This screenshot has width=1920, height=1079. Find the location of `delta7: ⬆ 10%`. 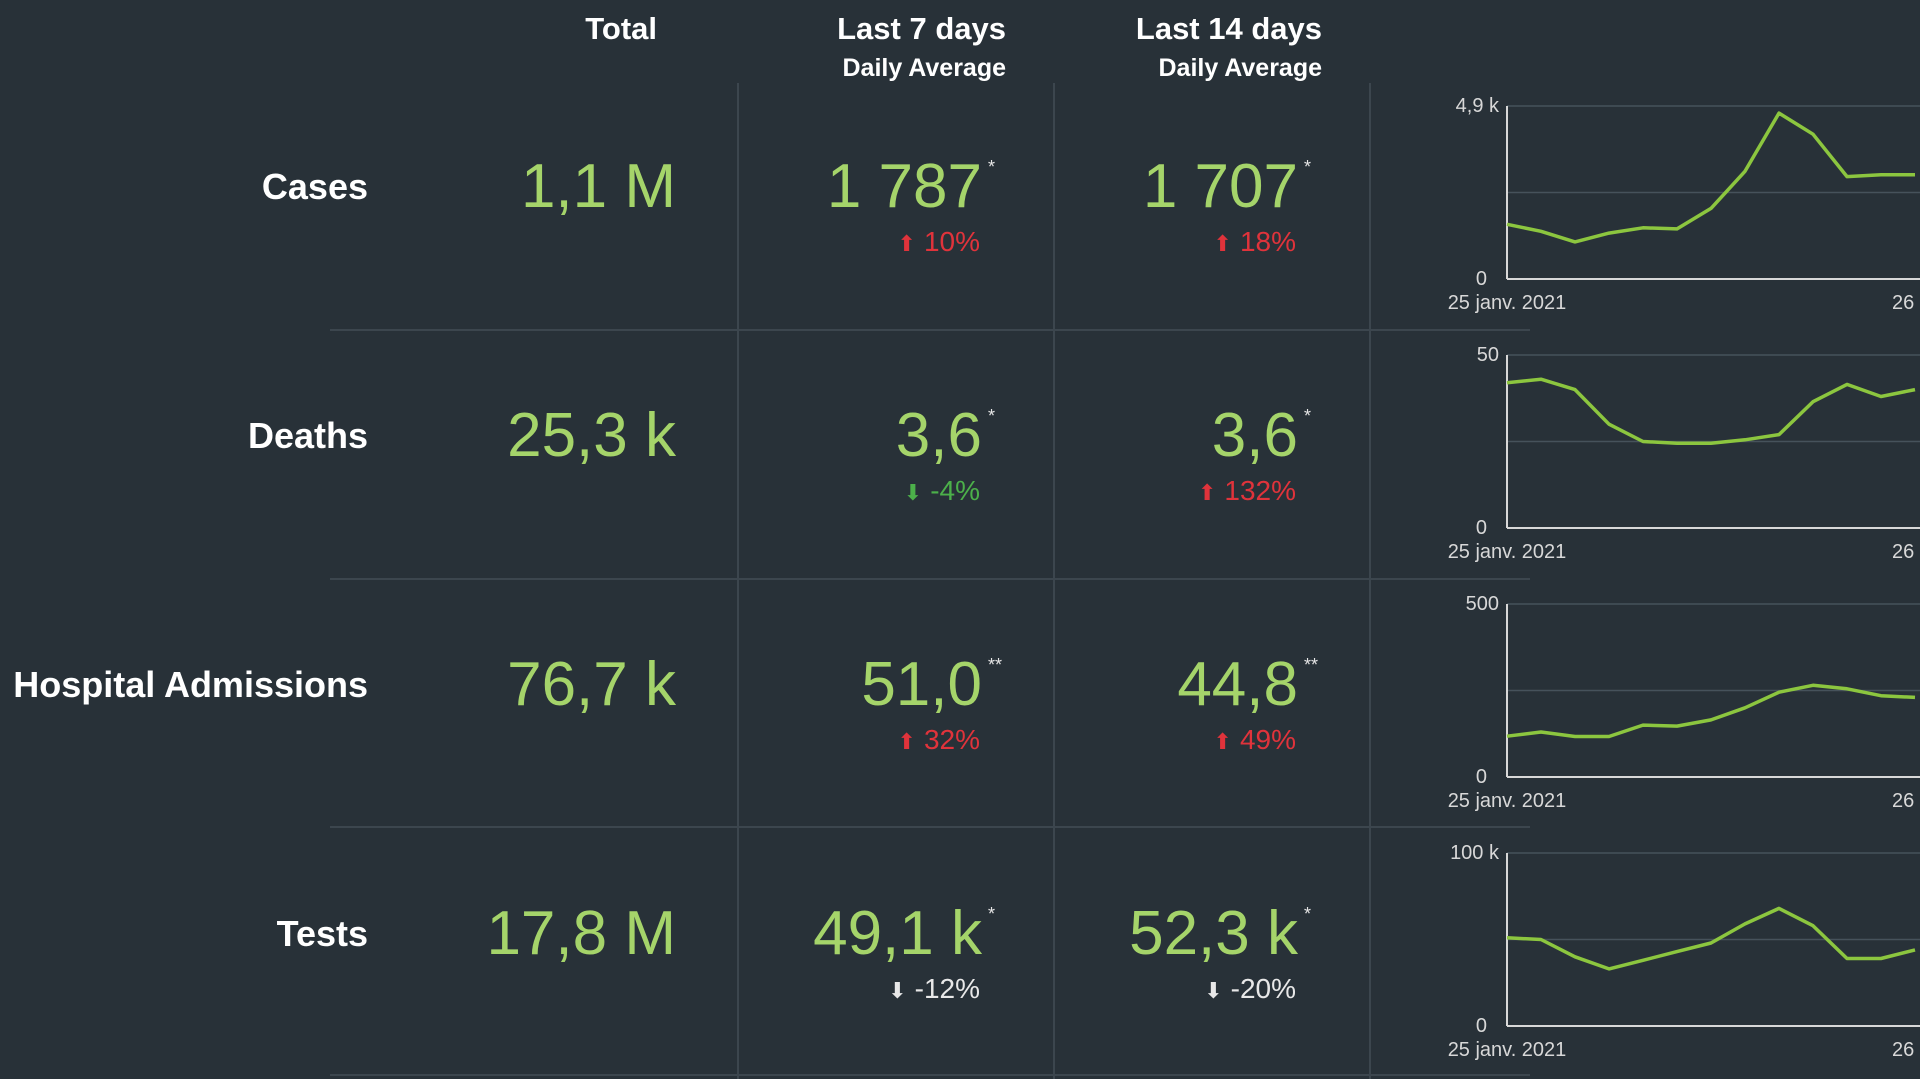

delta7: ⬆ 10% is located at coordinates (938, 241).